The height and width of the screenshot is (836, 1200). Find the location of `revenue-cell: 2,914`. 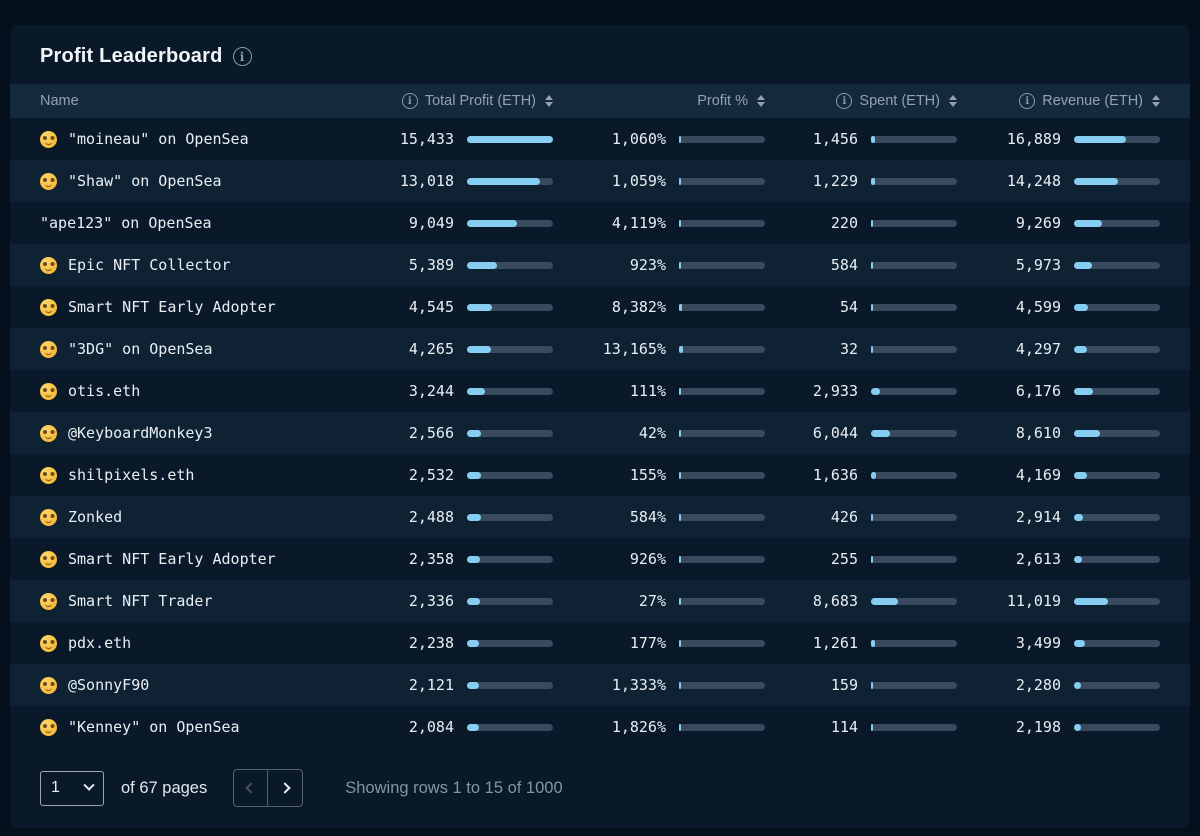

revenue-cell: 2,914 is located at coordinates (1058, 517).